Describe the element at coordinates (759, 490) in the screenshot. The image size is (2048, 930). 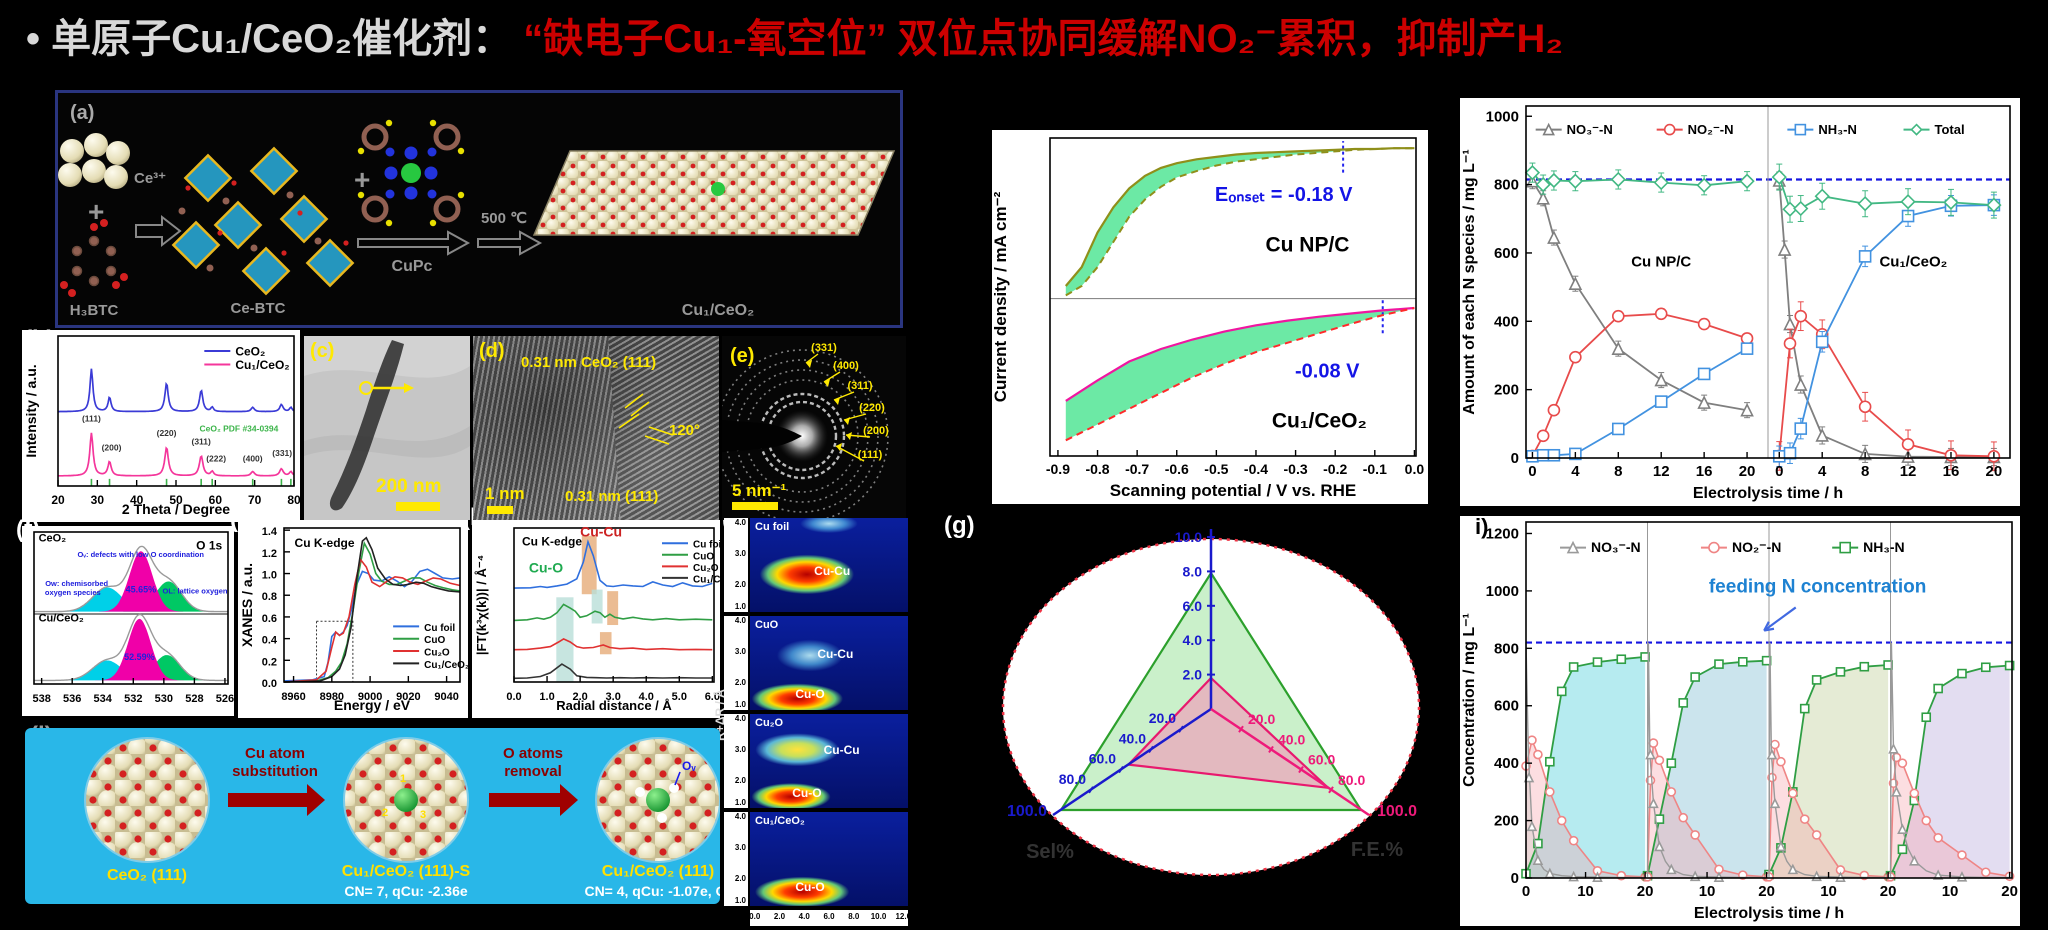
I see `svg-text: 5 nm⁻¹` at that location.